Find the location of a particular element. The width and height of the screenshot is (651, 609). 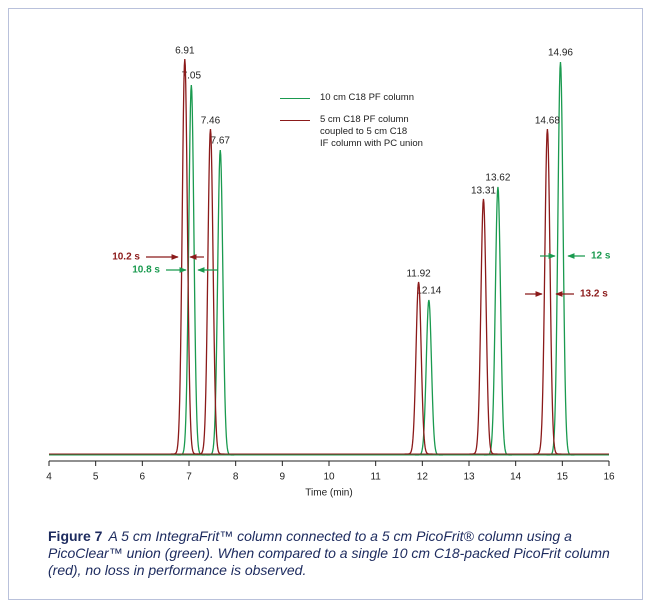

x-axis-label: Time (min) is located at coordinates (328, 493).